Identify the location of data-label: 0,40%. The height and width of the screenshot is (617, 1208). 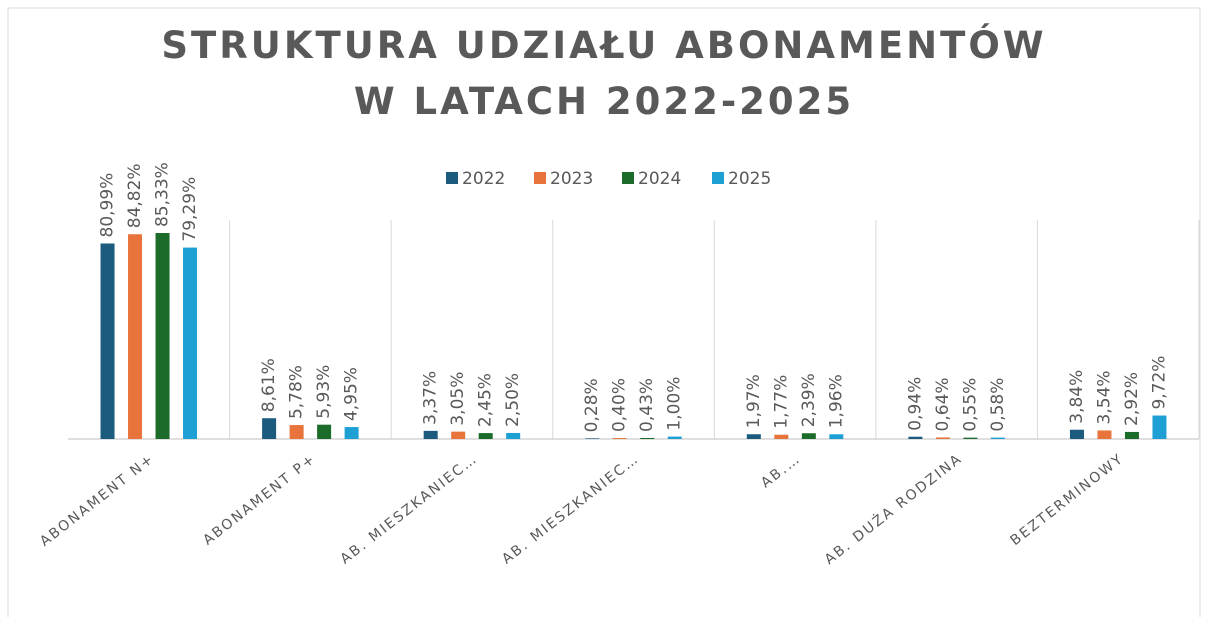
(620, 405).